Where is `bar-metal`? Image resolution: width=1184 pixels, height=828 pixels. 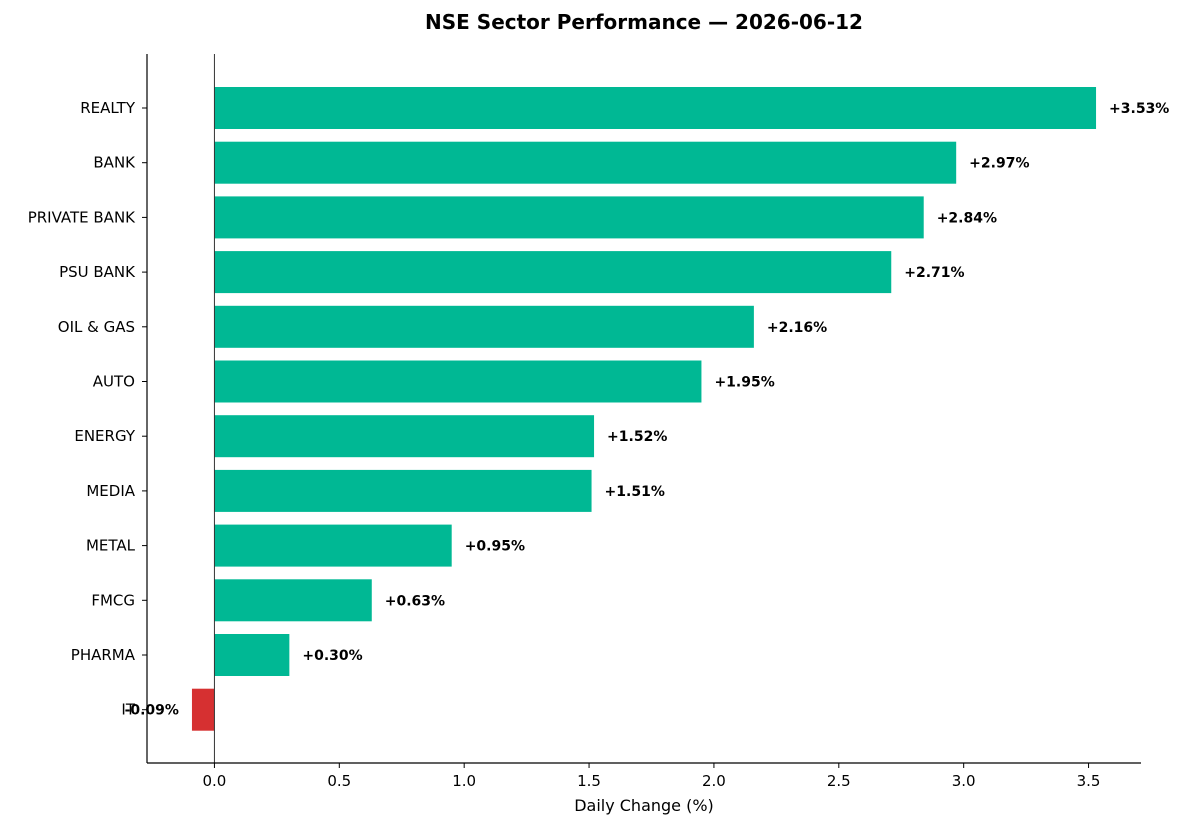
bar-metal is located at coordinates (333, 545).